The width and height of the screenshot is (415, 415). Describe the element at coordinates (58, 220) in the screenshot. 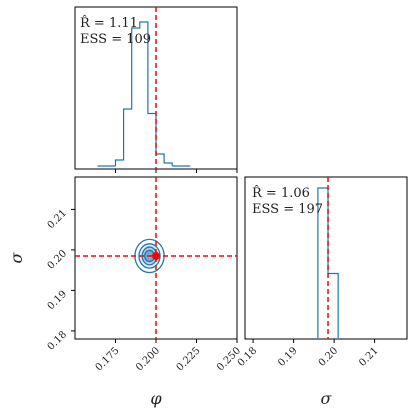

I see `y-tick-label-sigma-3: 0.21` at that location.